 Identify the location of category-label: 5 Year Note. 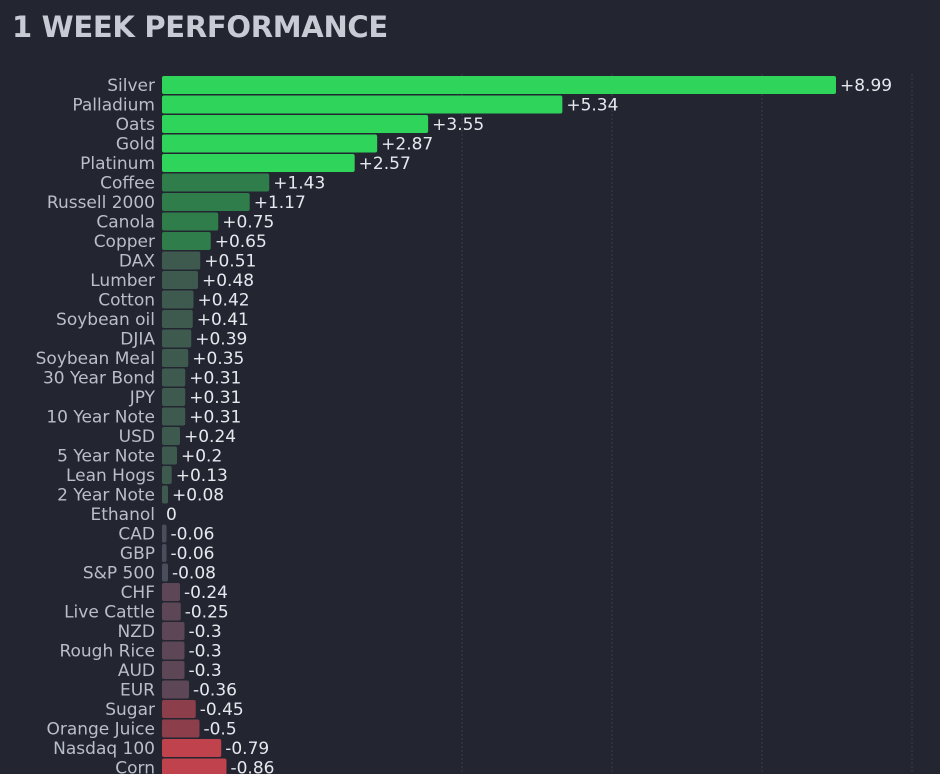
(106, 457).